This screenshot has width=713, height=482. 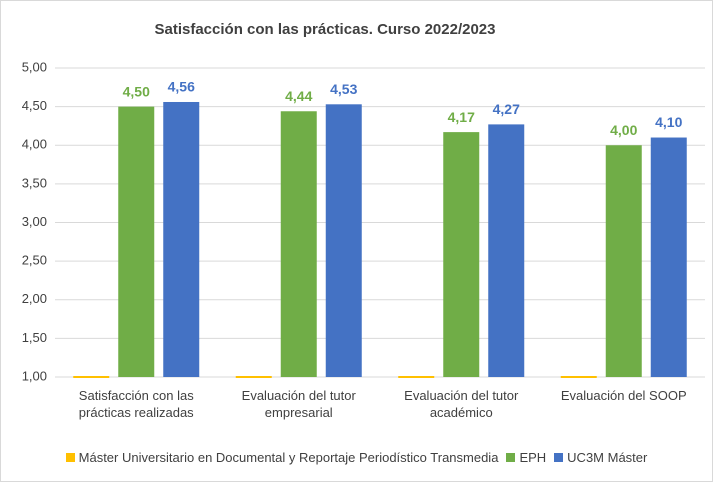 What do you see at coordinates (34, 298) in the screenshot?
I see `y-tick-label: 2,00` at bounding box center [34, 298].